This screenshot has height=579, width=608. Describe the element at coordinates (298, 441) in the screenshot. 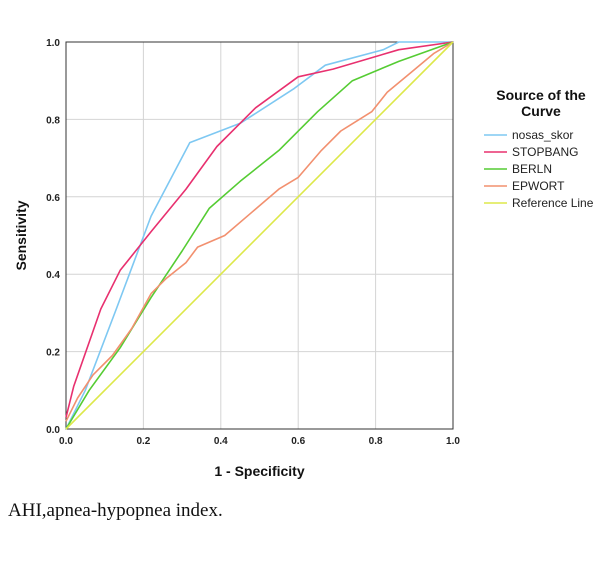

I see `x-tick-label: 0.6` at that location.